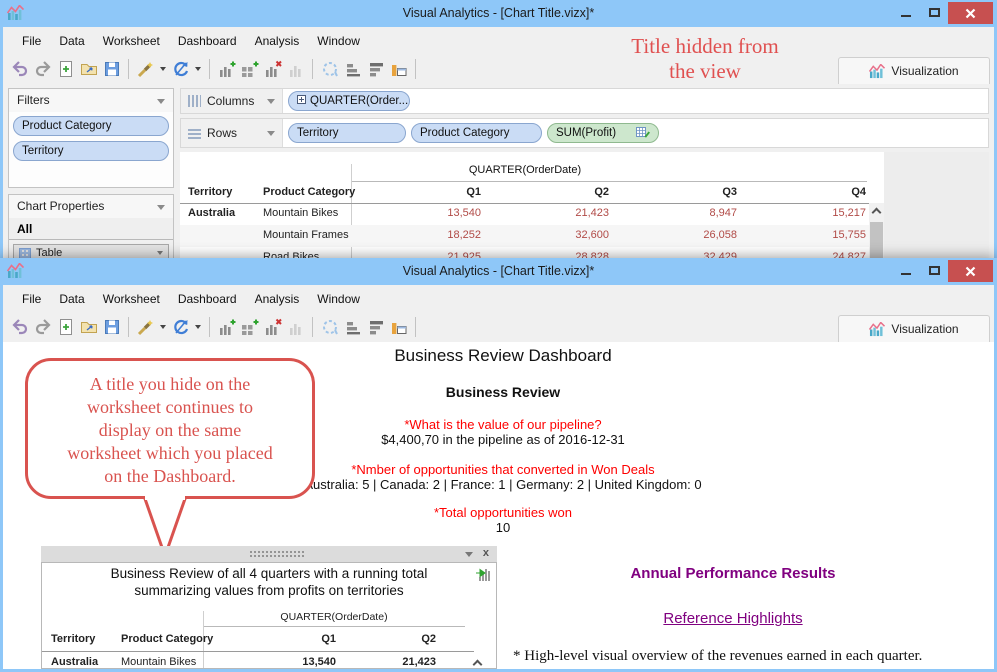 The image size is (997, 672). What do you see at coordinates (723, 213) in the screenshot?
I see `cell-value: 8,947` at bounding box center [723, 213].